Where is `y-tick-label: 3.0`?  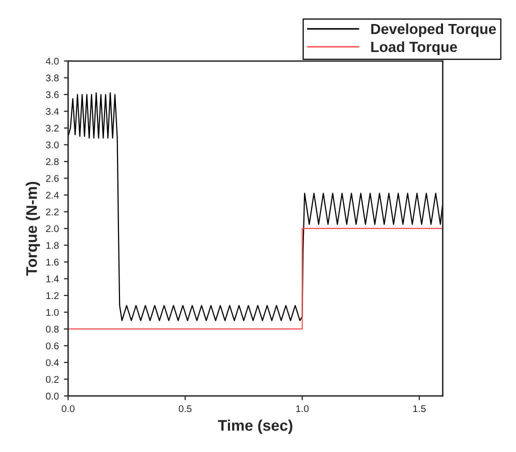
y-tick-label: 3.0 is located at coordinates (52, 144).